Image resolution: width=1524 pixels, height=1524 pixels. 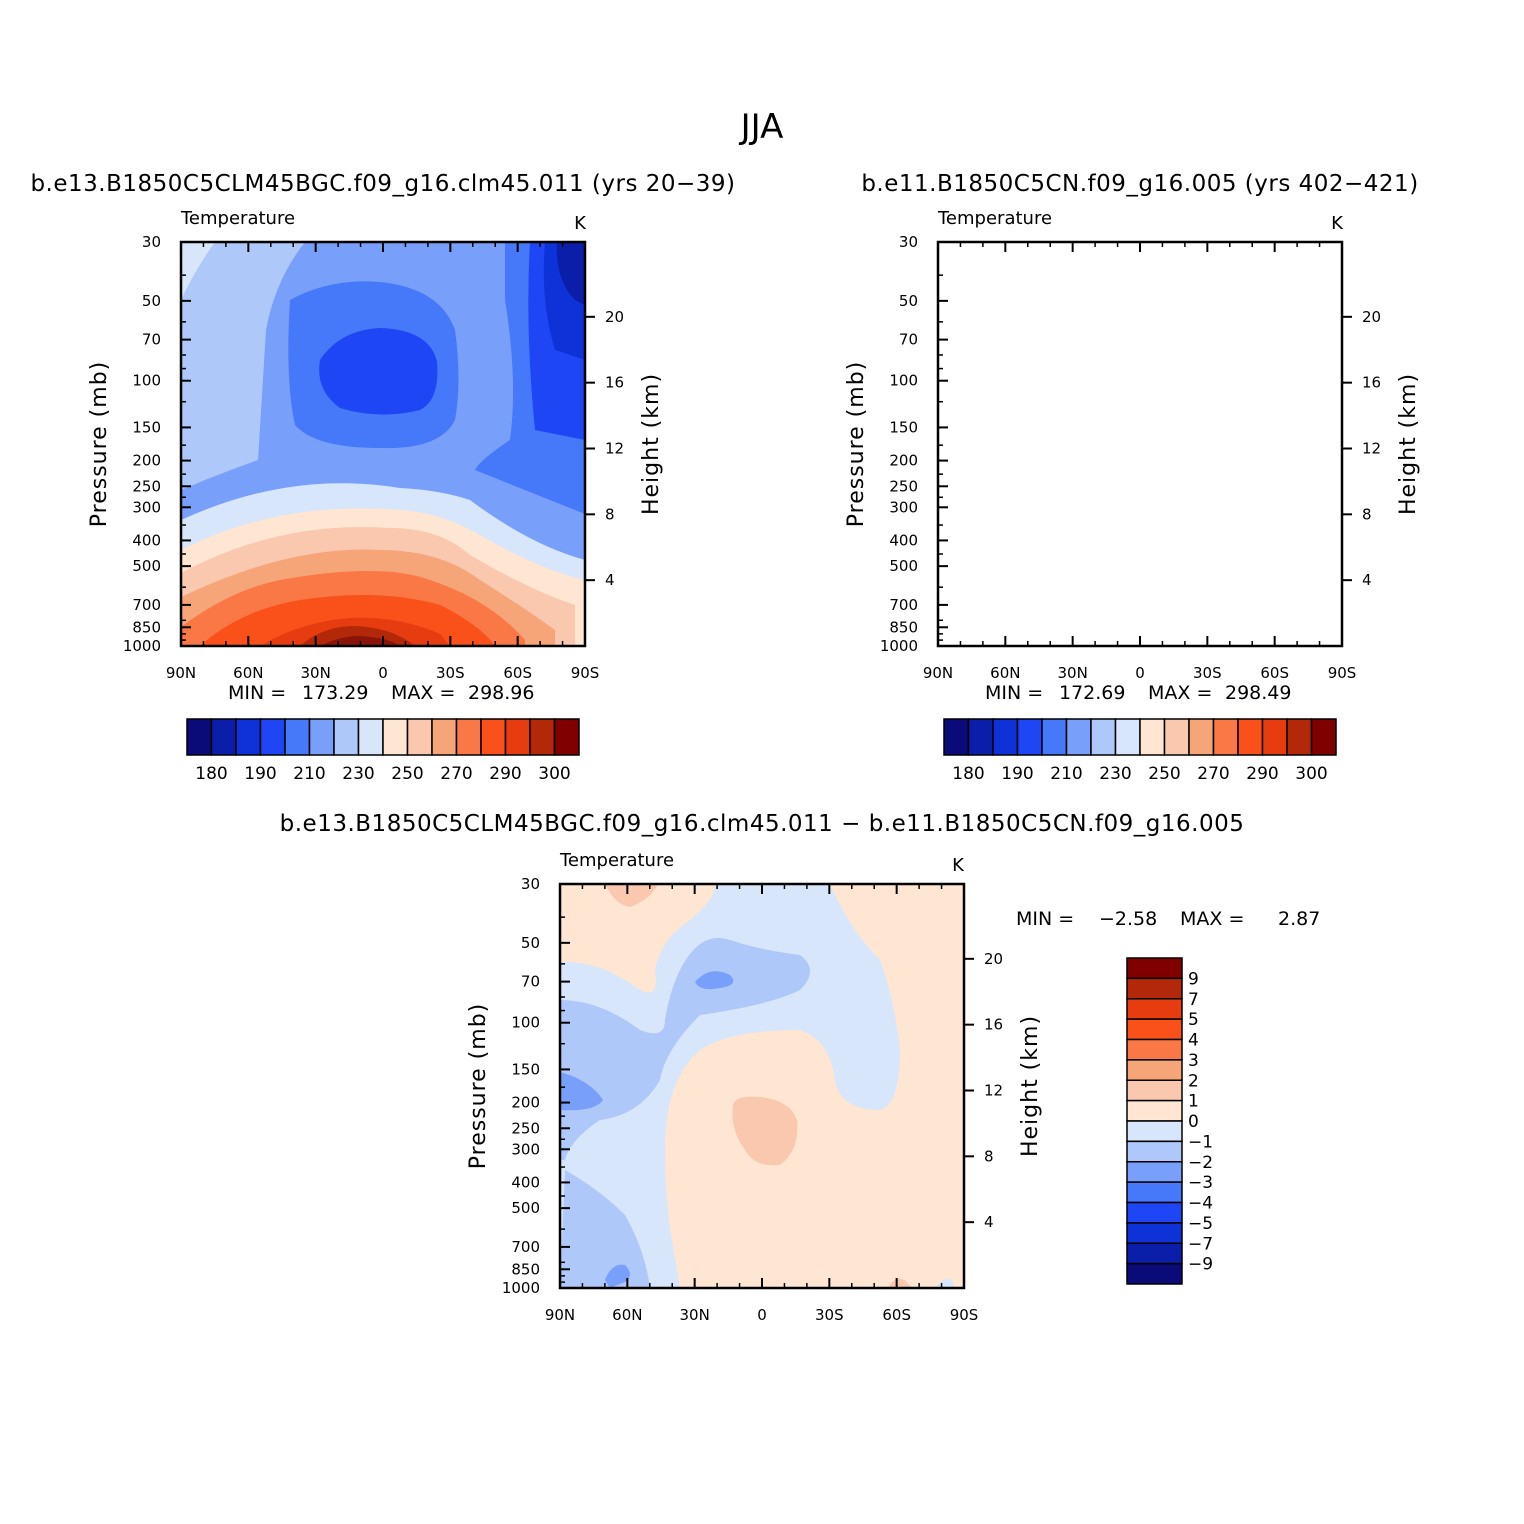 I want to click on right-contour-field, so click(x=1147, y=451).